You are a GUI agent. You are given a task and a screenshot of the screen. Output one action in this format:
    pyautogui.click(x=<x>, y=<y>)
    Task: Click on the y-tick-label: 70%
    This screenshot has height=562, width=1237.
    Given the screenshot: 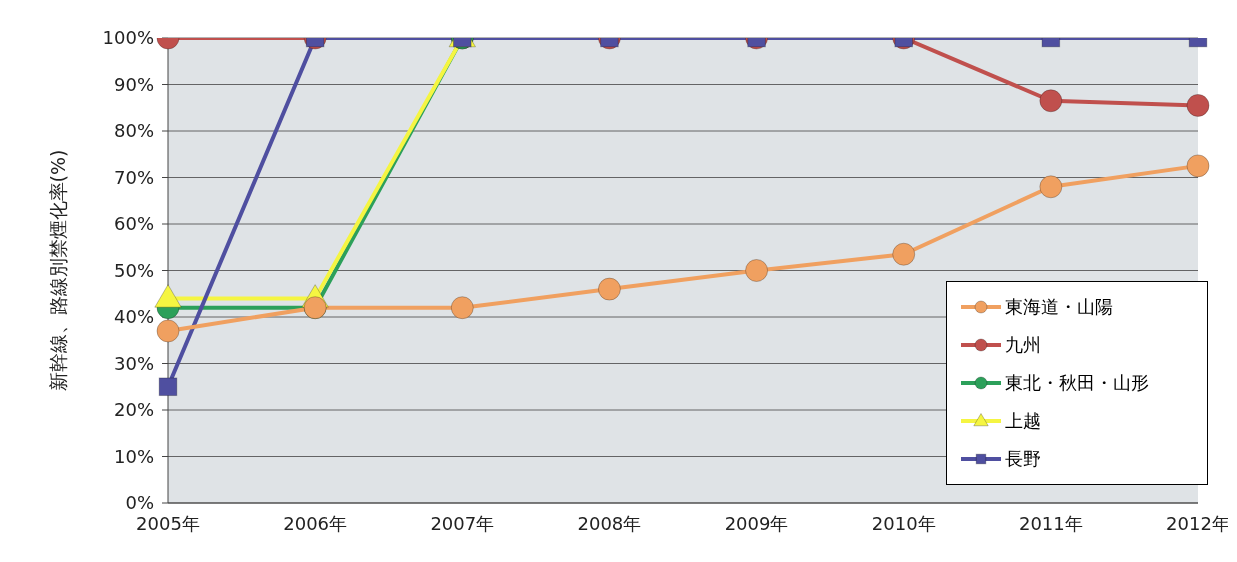 What is the action you would take?
    pyautogui.click(x=133, y=177)
    